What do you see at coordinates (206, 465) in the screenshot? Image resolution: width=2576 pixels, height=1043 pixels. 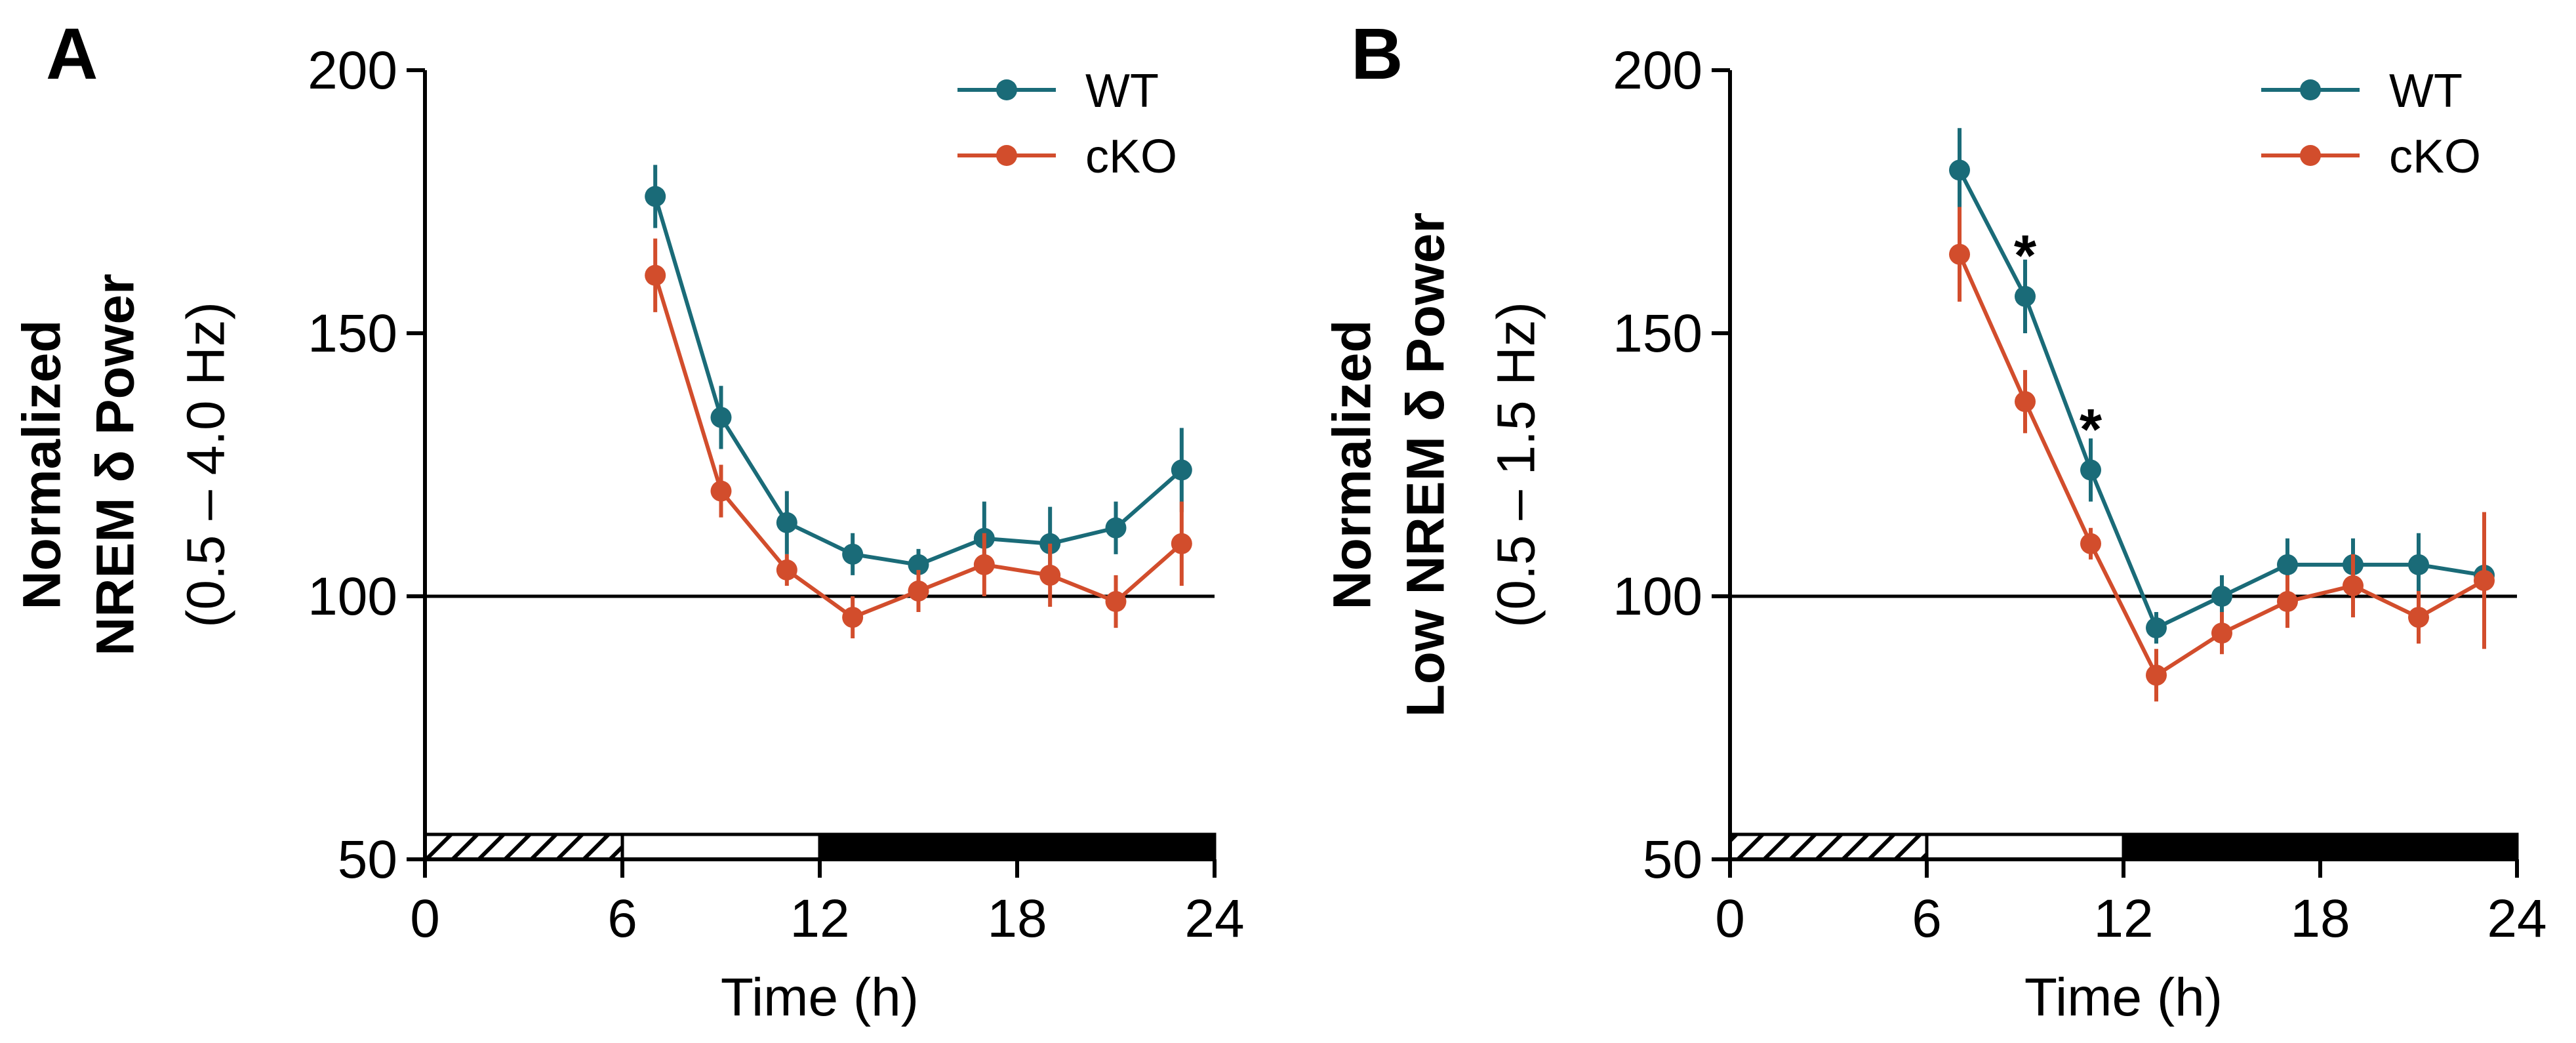 I see `y-axis-label: (0.5 – 4.0 Hz)` at bounding box center [206, 465].